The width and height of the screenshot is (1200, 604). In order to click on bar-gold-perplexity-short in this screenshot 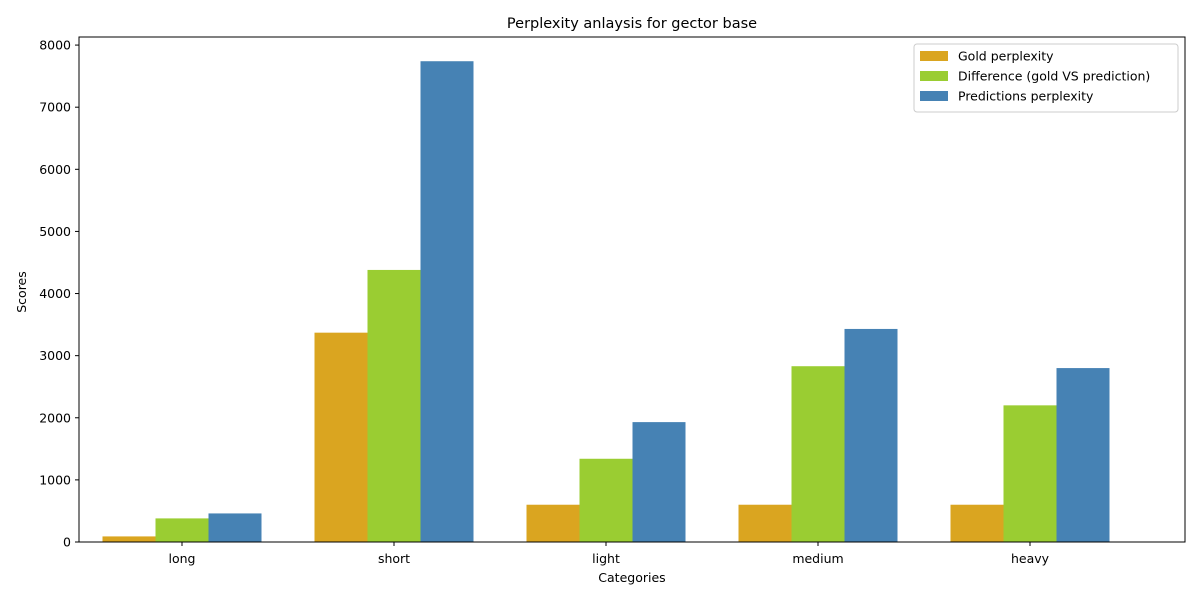, I will do `click(341, 437)`.